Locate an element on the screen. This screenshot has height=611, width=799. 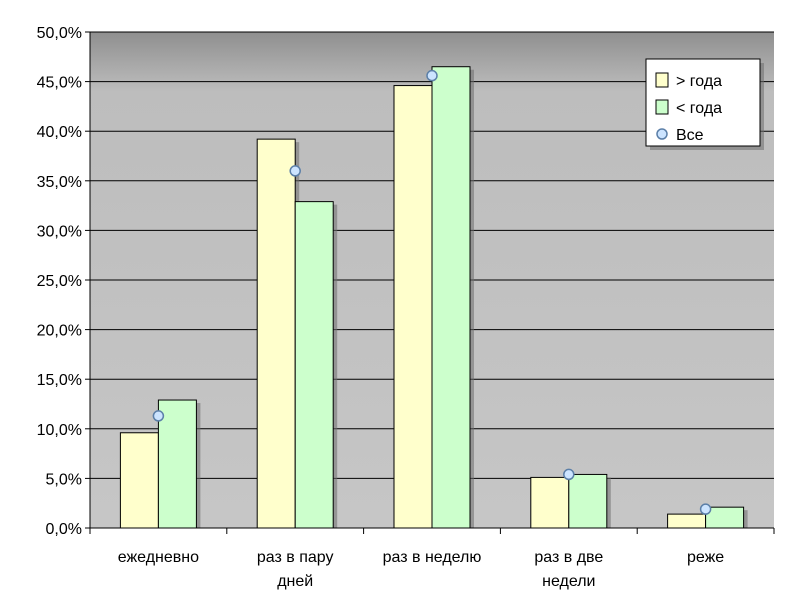
category-label: раз в две недели is located at coordinates (568, 569).